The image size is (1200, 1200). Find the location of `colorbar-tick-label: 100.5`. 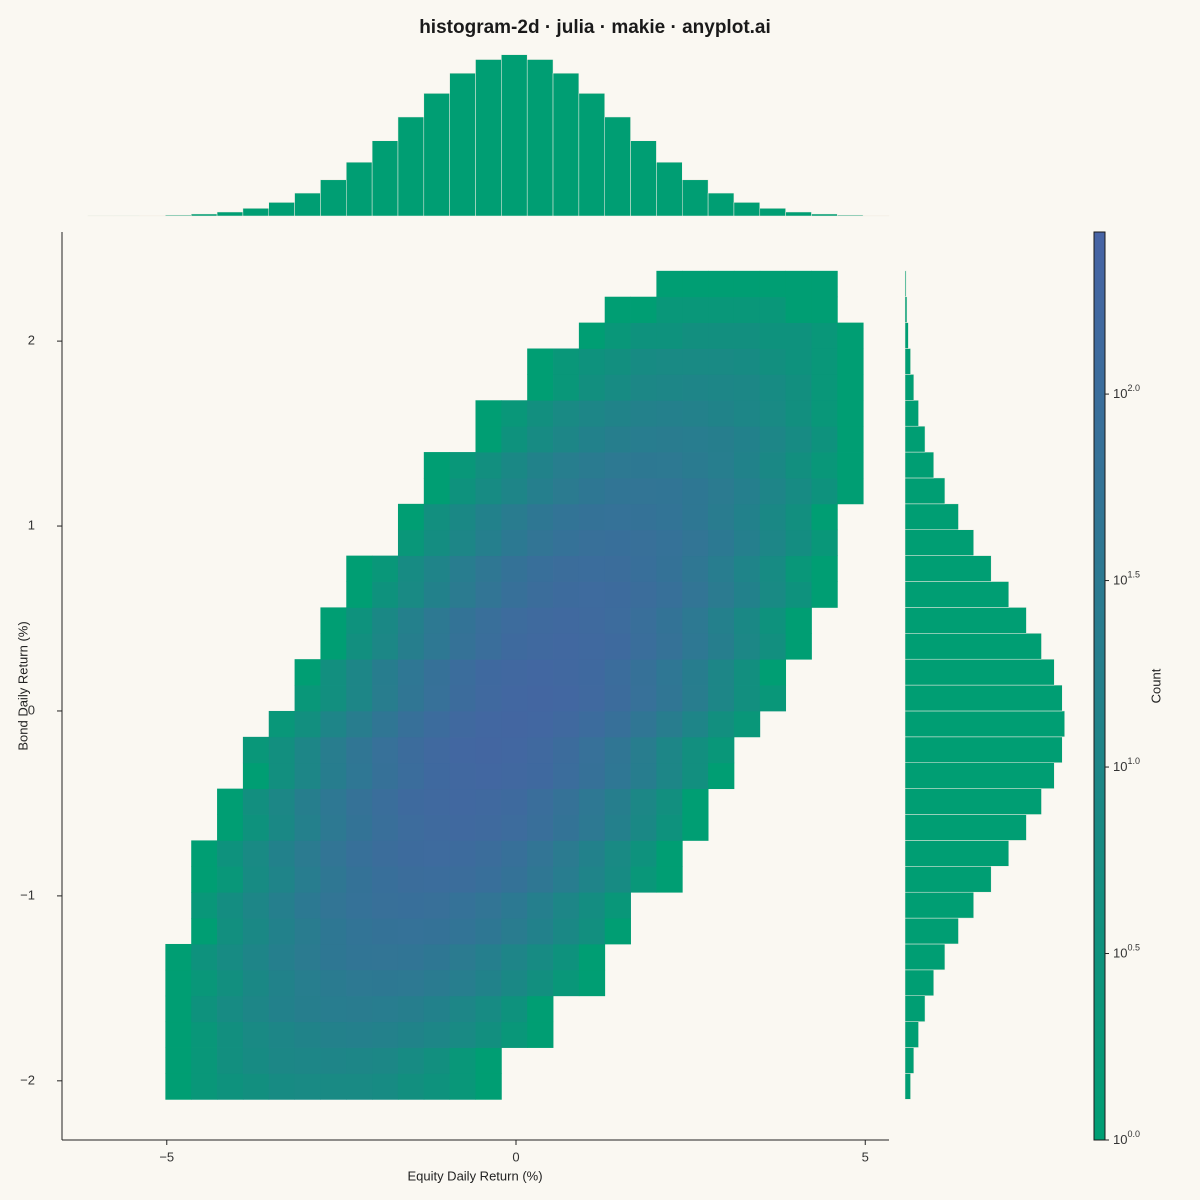

colorbar-tick-label: 100.5 is located at coordinates (1126, 952).